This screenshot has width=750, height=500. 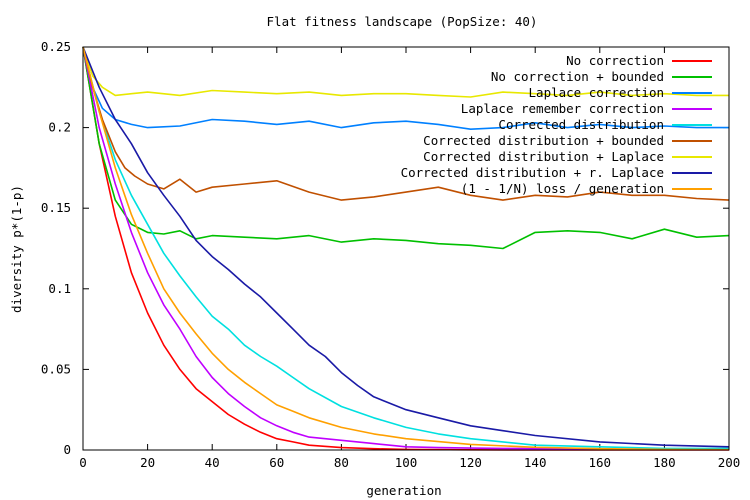 What do you see at coordinates (562, 108) in the screenshot?
I see `legend-label: Laplace remember correction` at bounding box center [562, 108].